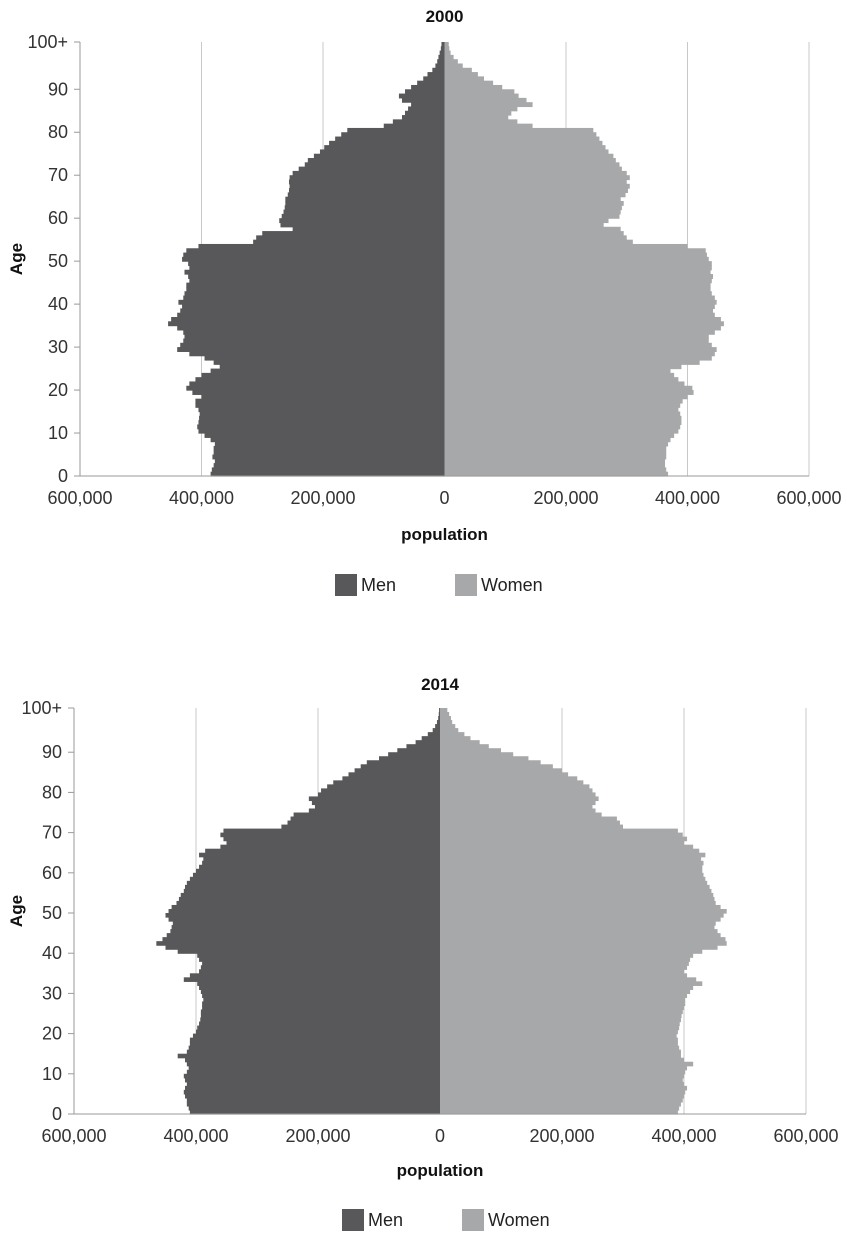 The height and width of the screenshot is (1236, 847). I want to click on legend-label-women: Women, so click(512, 585).